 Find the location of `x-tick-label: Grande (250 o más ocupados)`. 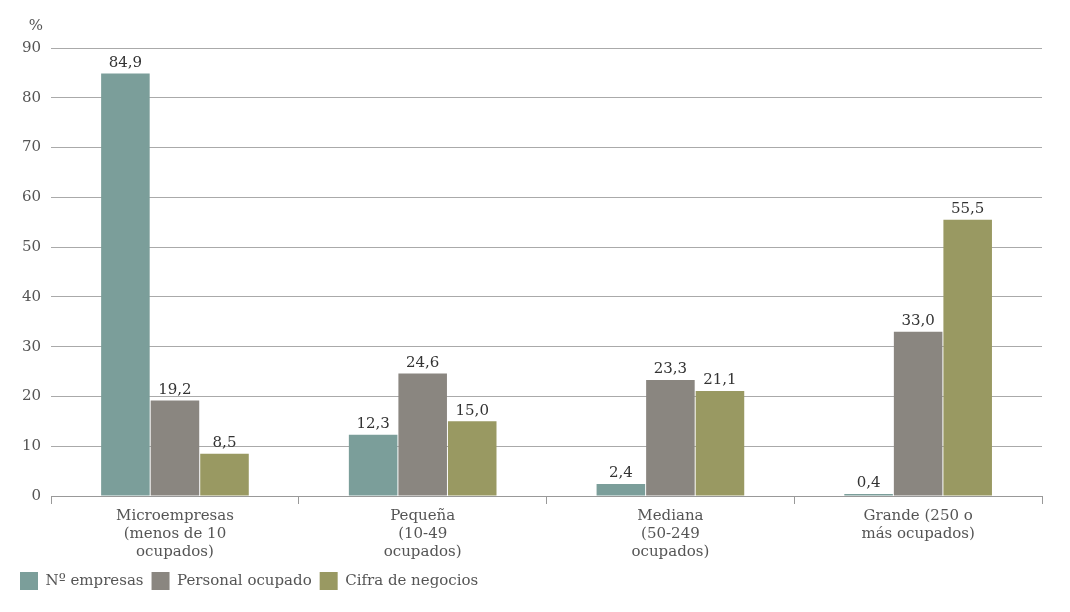

x-tick-label: Grande (250 o más ocupados) is located at coordinates (918, 523).